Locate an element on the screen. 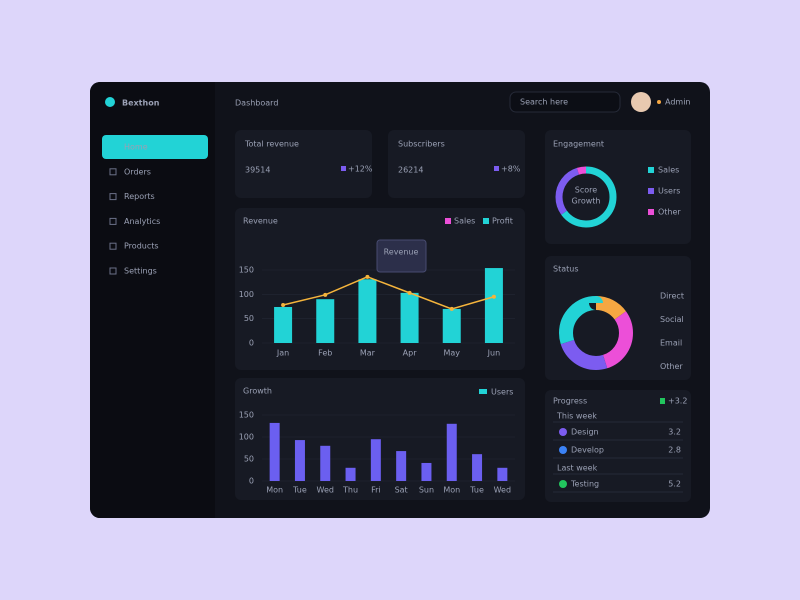 Image resolution: width=800 pixels, height=600 pixels. donut-label: Score is located at coordinates (586, 190).